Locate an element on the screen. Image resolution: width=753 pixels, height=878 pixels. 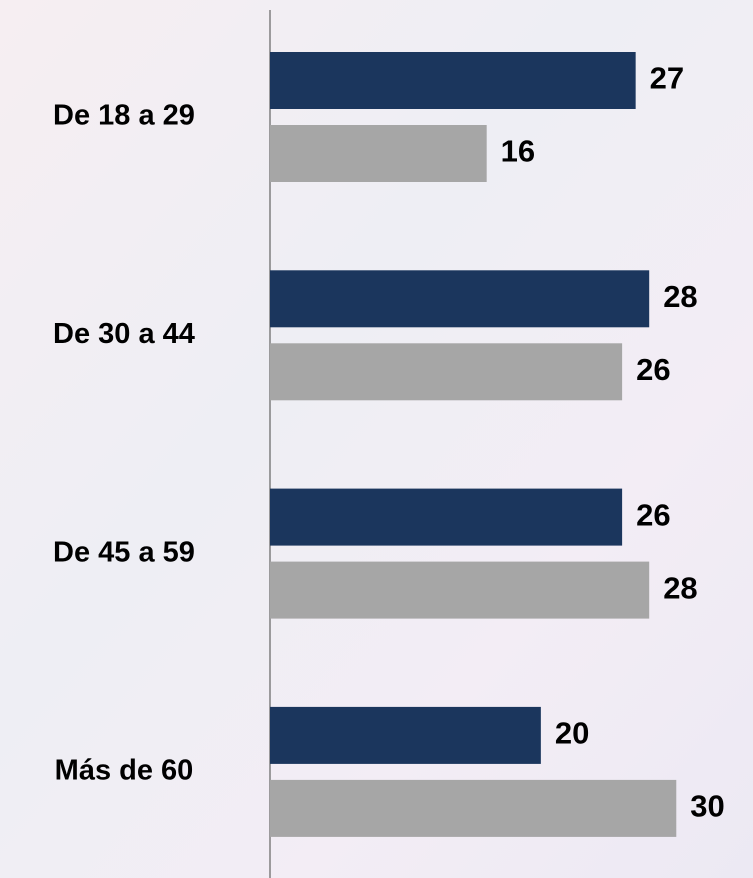
category-label: De 18 a 29 is located at coordinates (124, 116).